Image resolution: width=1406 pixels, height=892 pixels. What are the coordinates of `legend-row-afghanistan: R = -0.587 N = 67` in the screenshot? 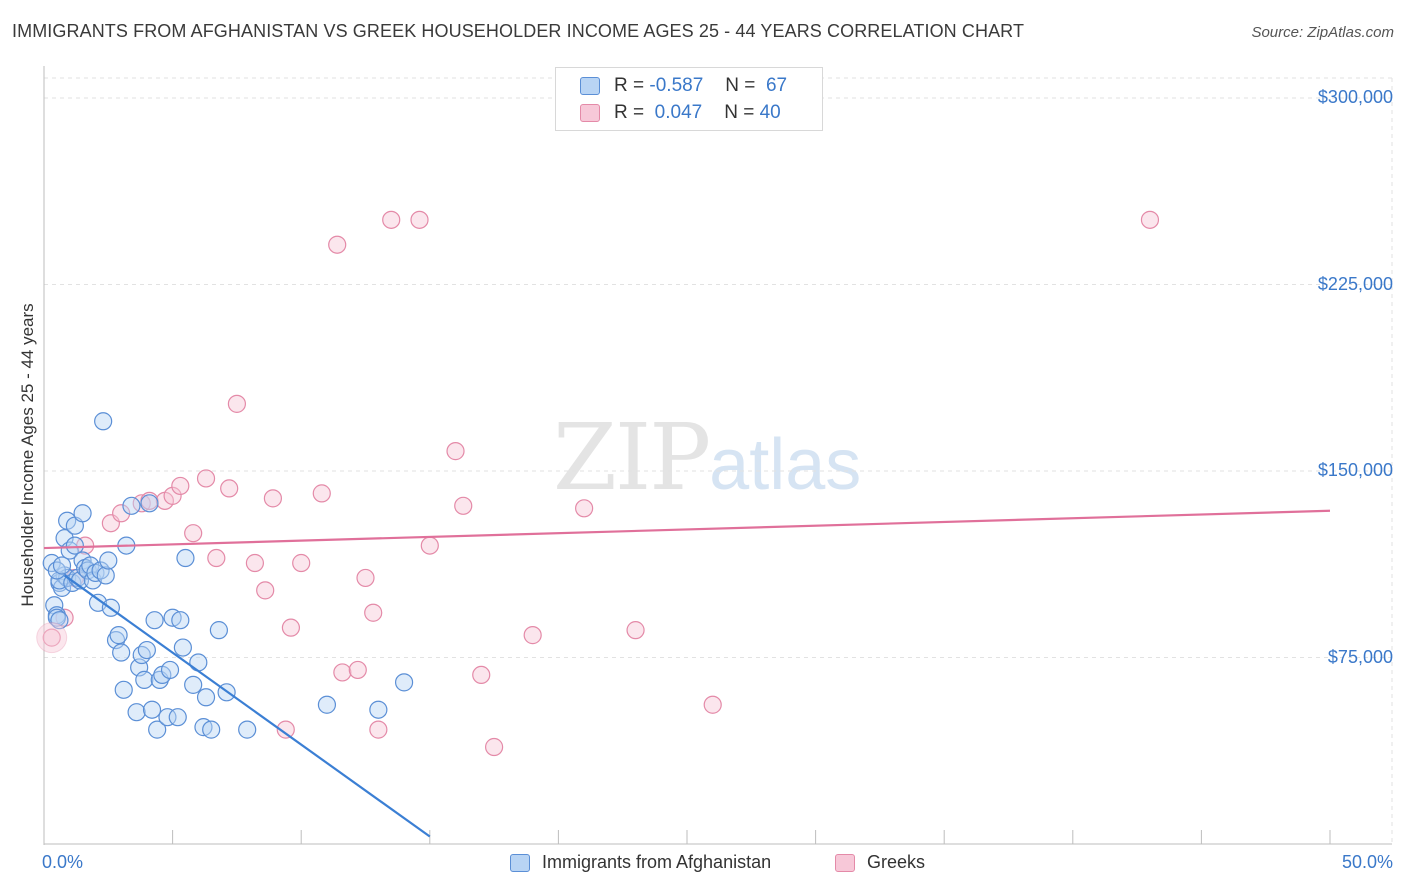 It's located at (683, 86).